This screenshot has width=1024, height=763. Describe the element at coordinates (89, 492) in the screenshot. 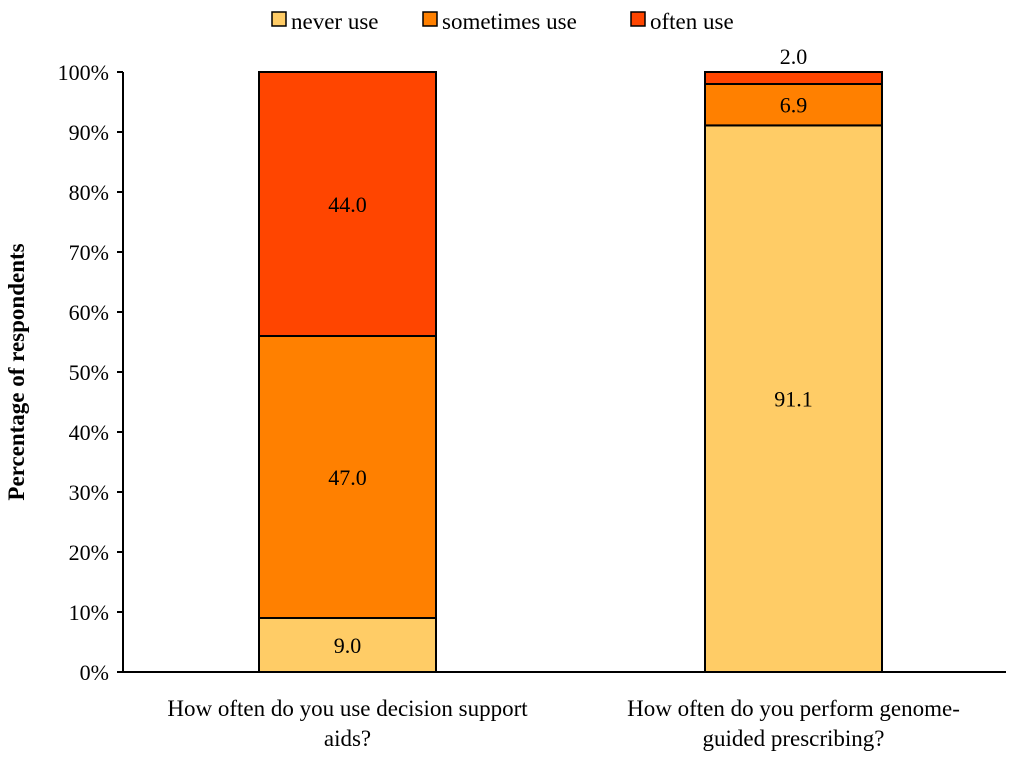

I see `y-tick-label: 30%` at that location.